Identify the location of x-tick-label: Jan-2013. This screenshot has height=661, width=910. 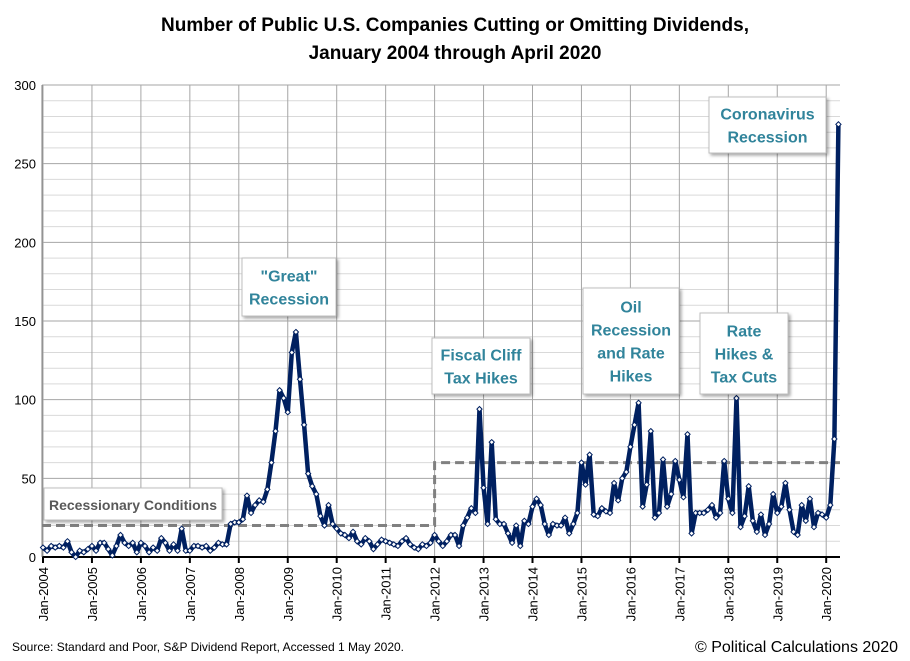
(484, 594).